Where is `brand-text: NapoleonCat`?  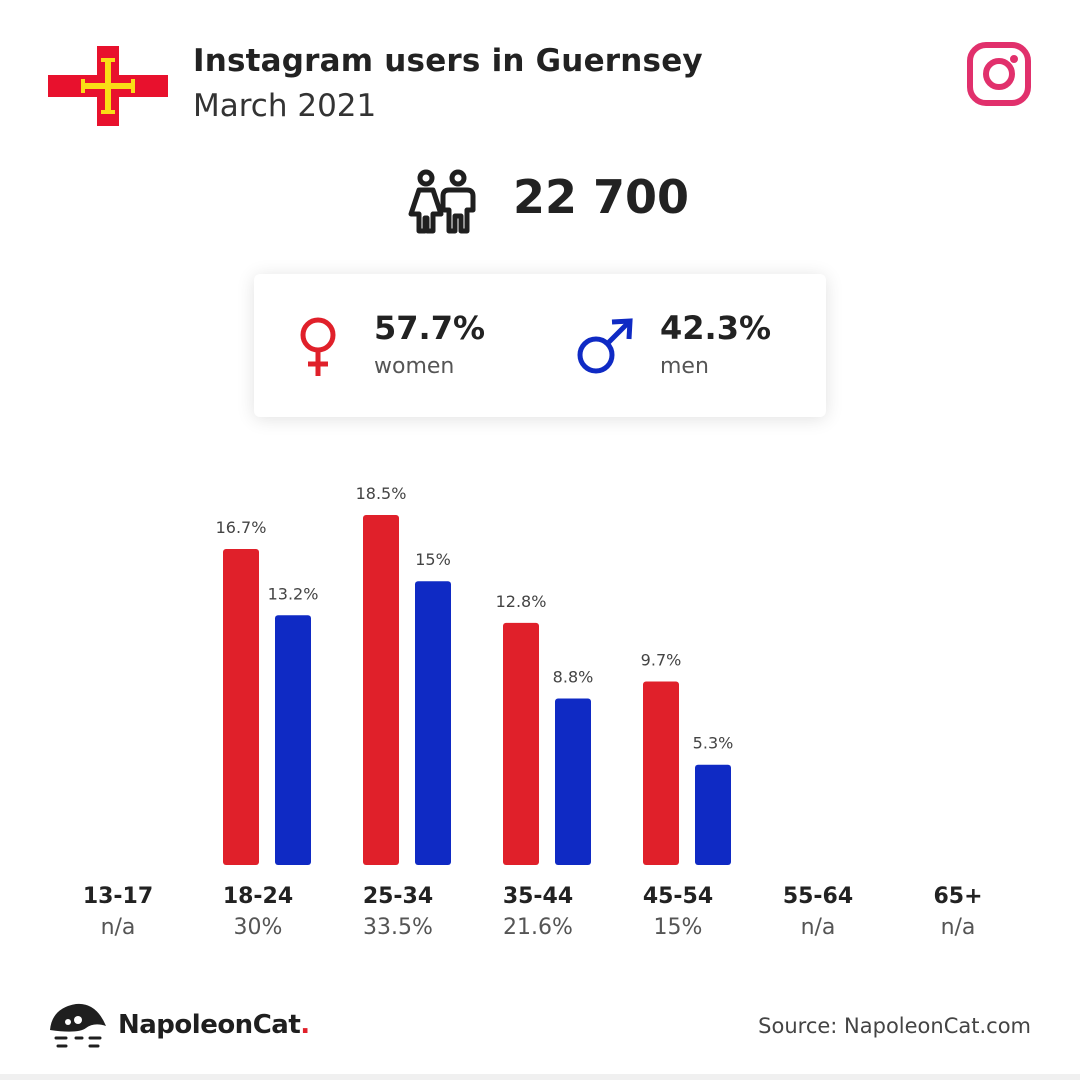
brand-text: NapoleonCat is located at coordinates (209, 1025).